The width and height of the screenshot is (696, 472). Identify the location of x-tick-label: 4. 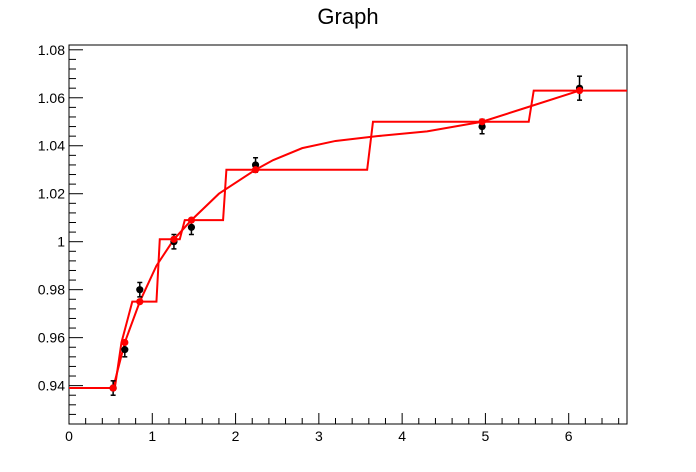
(402, 436).